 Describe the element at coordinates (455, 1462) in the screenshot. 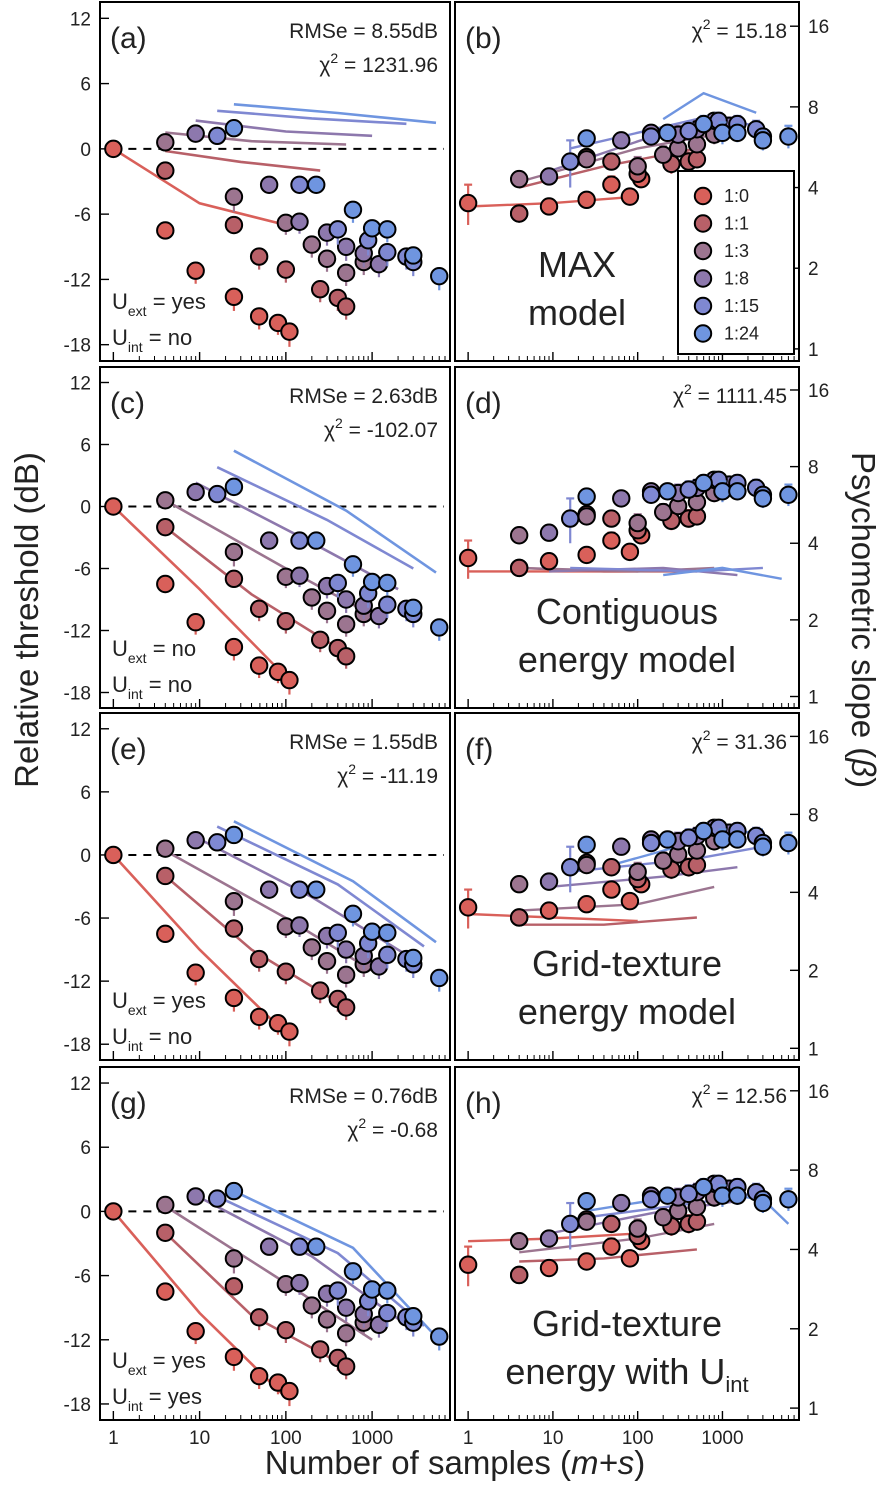

I see `x-axis-label: Number of samples (m+s)` at that location.